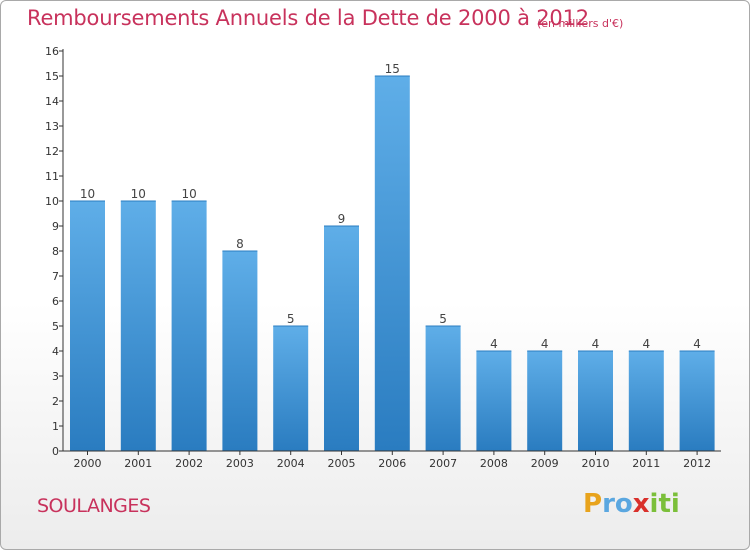 The image size is (750, 550). What do you see at coordinates (189, 463) in the screenshot?
I see `x-tick-label: 2002` at bounding box center [189, 463].